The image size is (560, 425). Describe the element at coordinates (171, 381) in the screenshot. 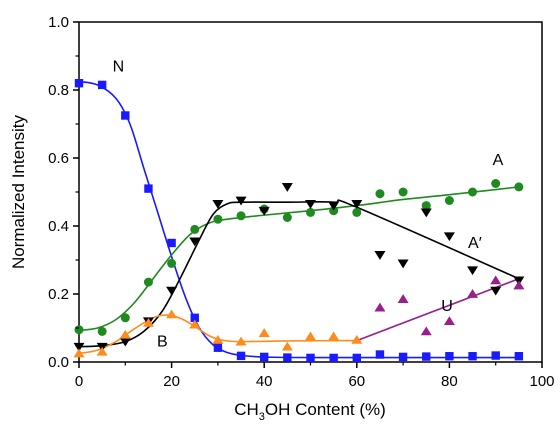

I see `x-tick-label-20: 20` at that location.